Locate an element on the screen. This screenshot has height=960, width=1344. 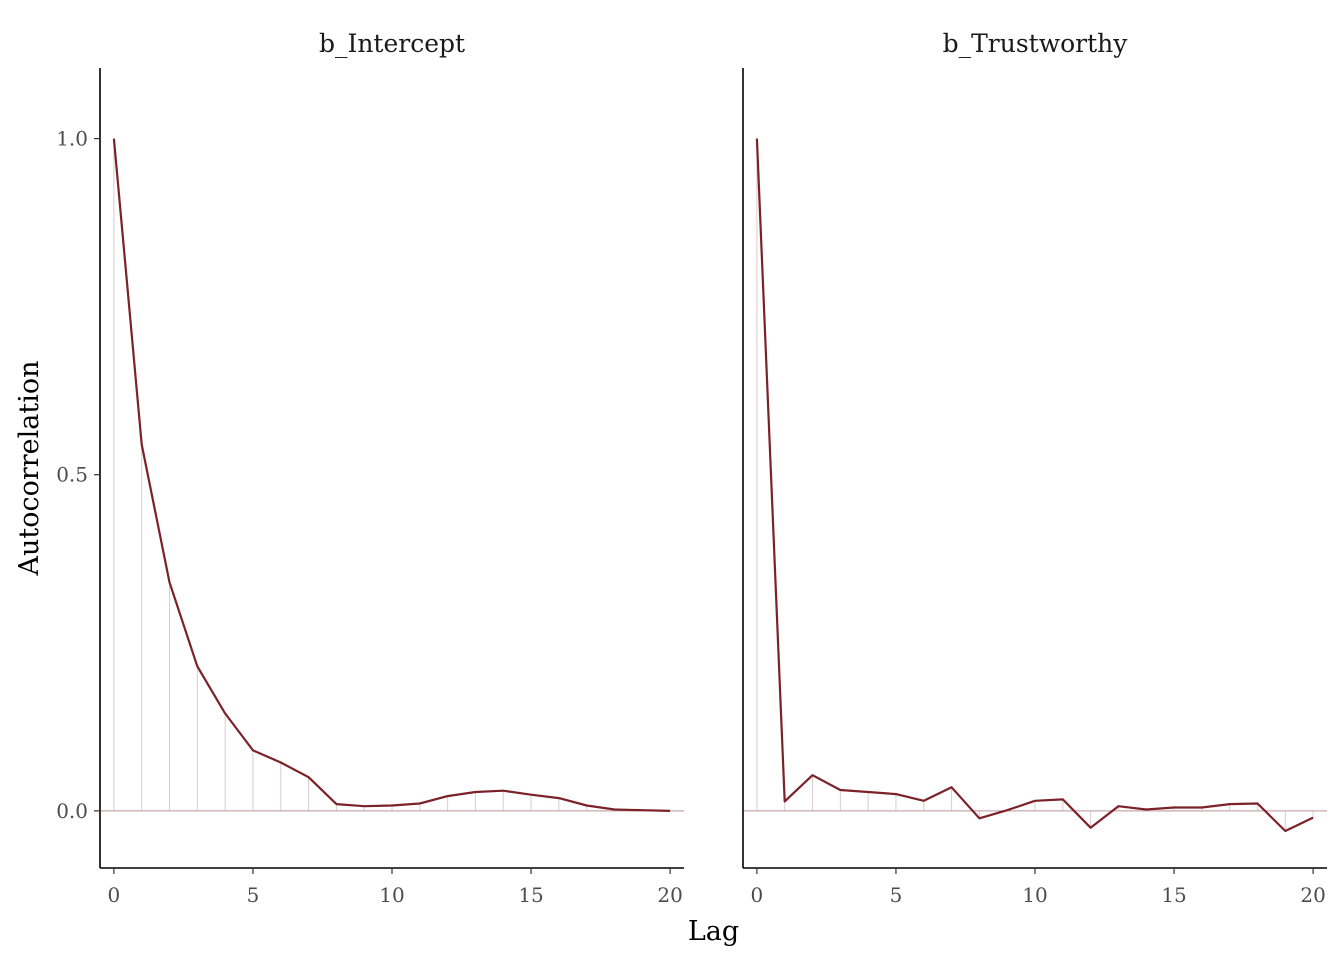
y-axis-title: Autocorrelation is located at coordinates (29, 468).